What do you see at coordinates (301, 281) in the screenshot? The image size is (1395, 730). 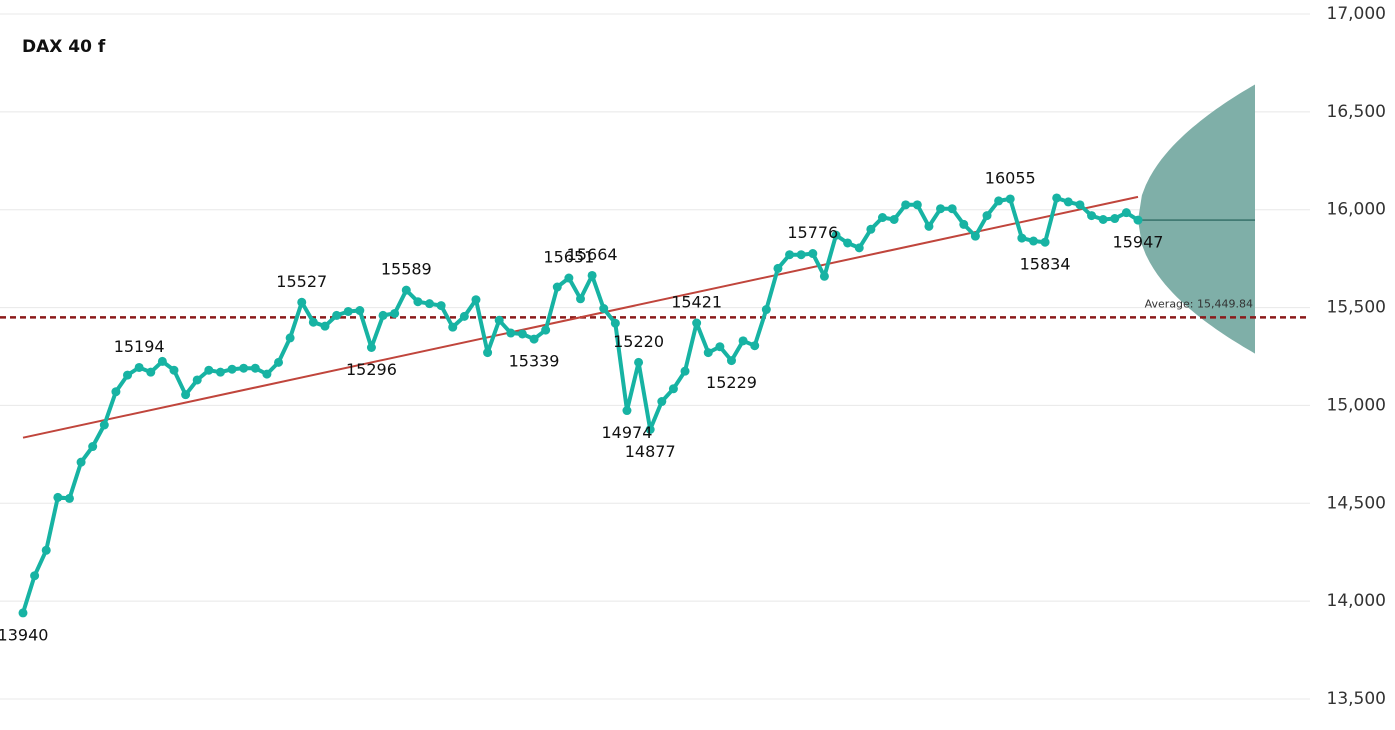 I see `data-label: 15527` at bounding box center [301, 281].